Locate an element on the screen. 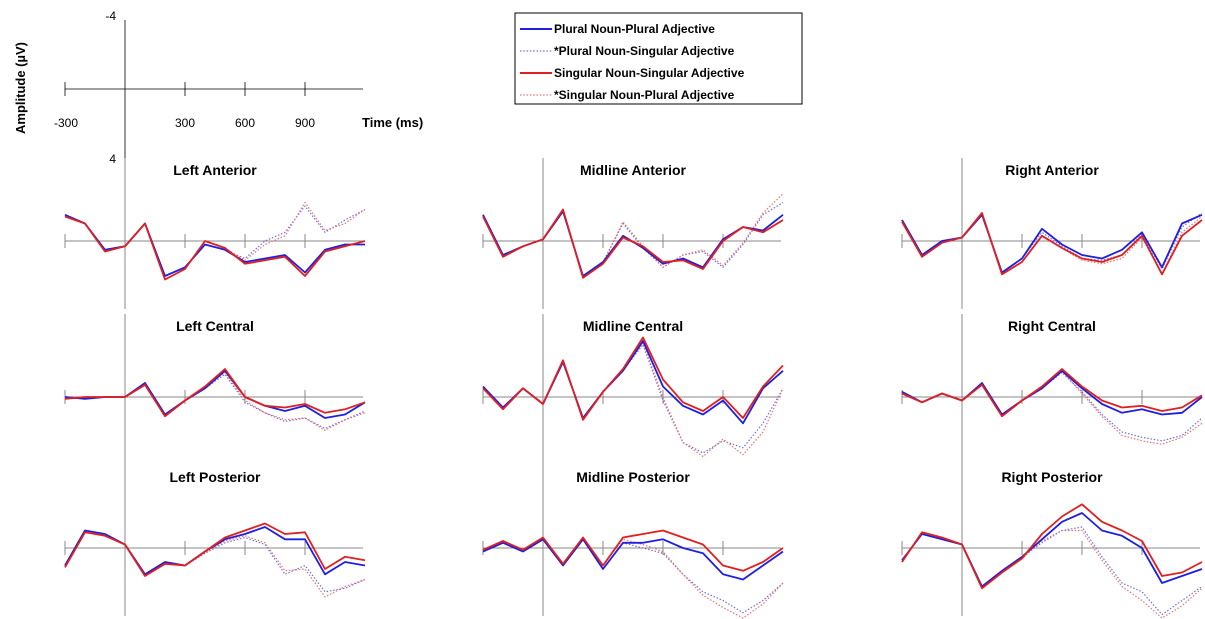 This screenshot has width=1205, height=619. scale-x-tick-label-1: 300 is located at coordinates (185, 123).